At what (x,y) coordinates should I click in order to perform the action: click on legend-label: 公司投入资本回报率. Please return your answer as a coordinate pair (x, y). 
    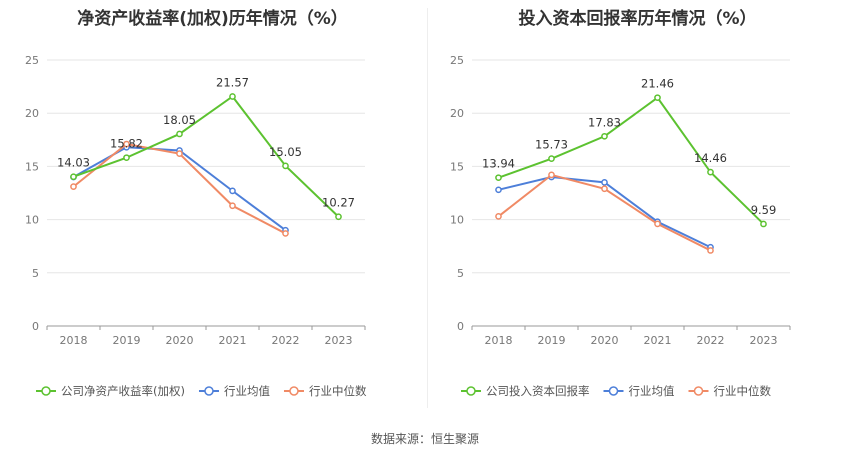
    Looking at the image, I should click on (538, 391).